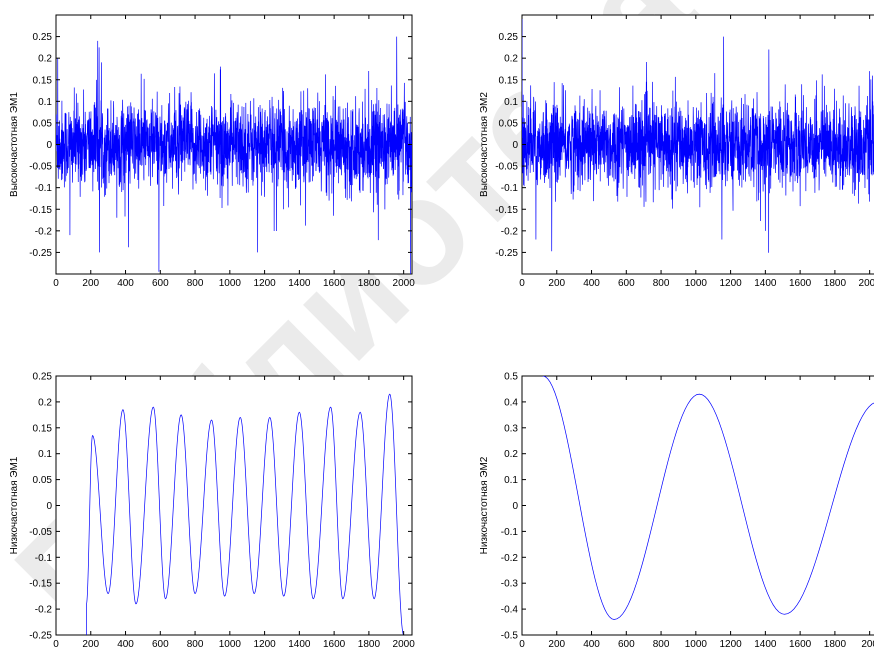 The height and width of the screenshot is (650, 874). I want to click on y-axis-label: Высокочастотная ЭМ1, so click(14, 144).